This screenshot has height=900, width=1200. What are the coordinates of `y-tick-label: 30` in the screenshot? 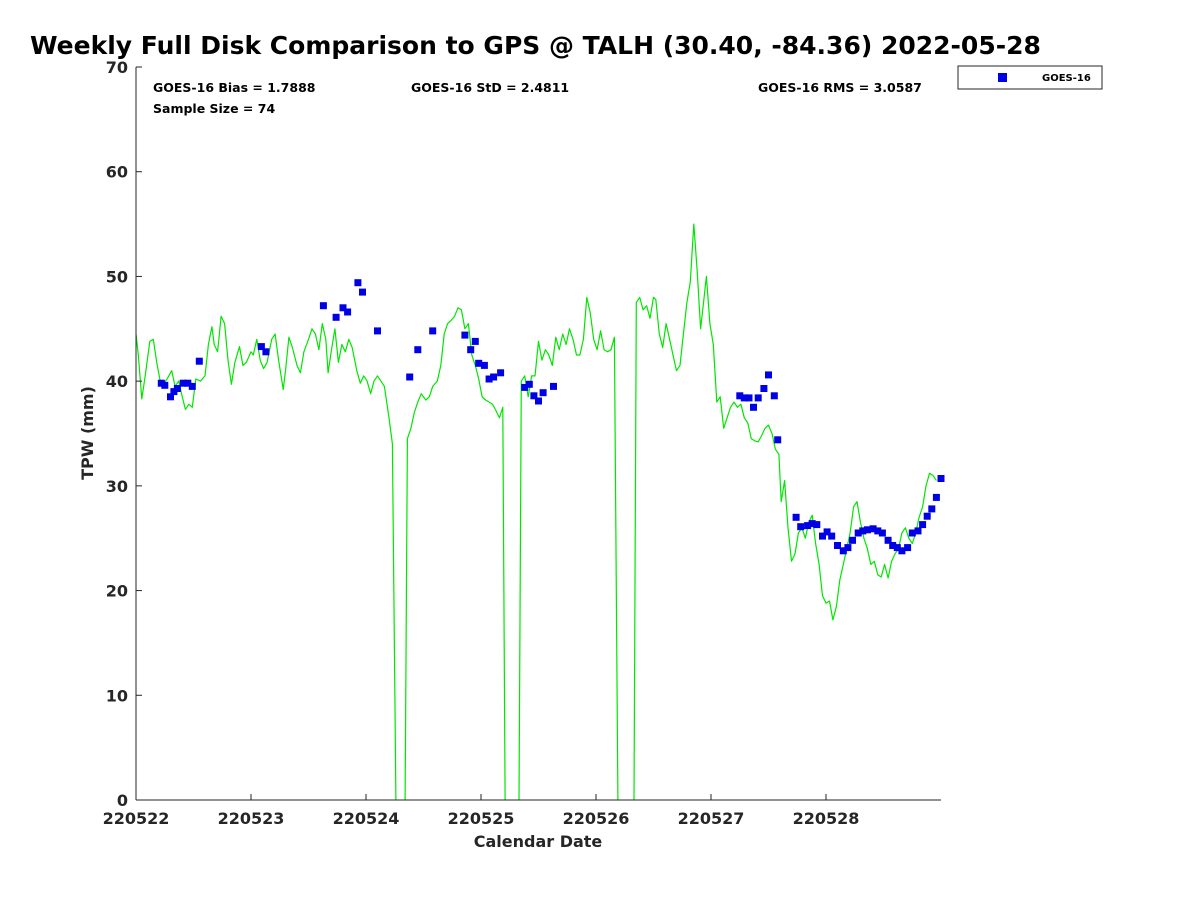 It's located at (117, 486).